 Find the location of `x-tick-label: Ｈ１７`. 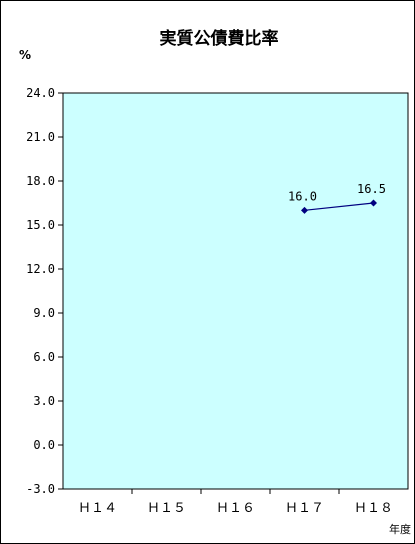

x-tick-label: Ｈ１７ is located at coordinates (304, 508).